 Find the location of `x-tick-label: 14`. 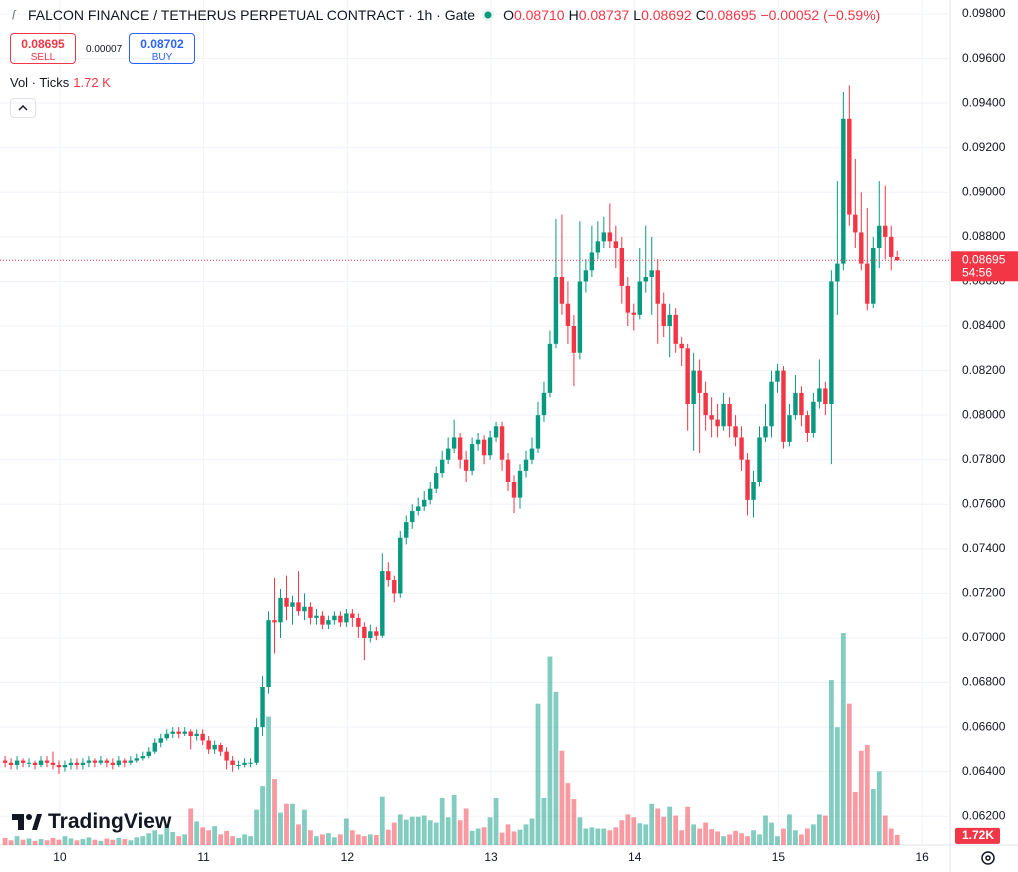

x-tick-label: 14 is located at coordinates (635, 857).